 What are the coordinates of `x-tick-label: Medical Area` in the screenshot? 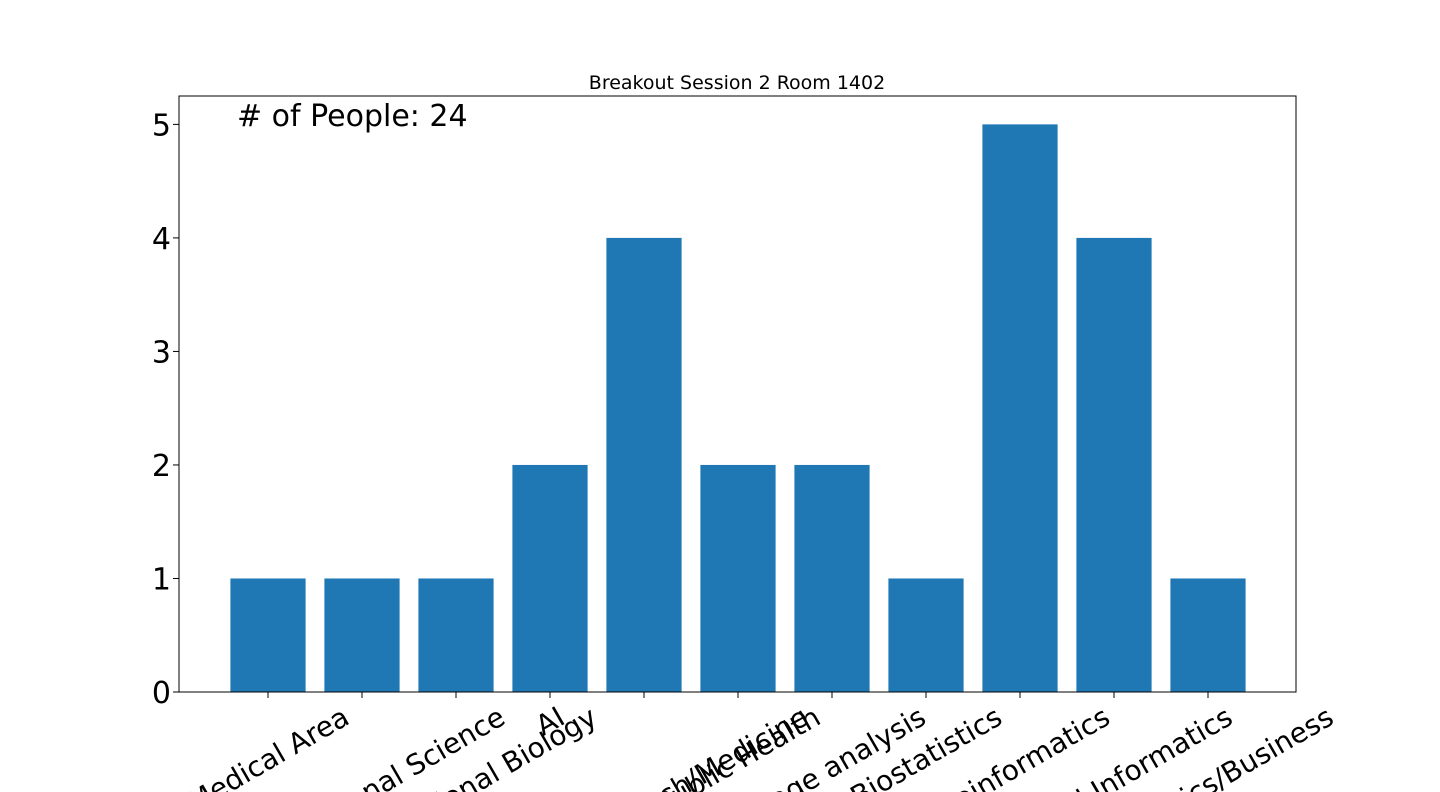 It's located at (268, 746).